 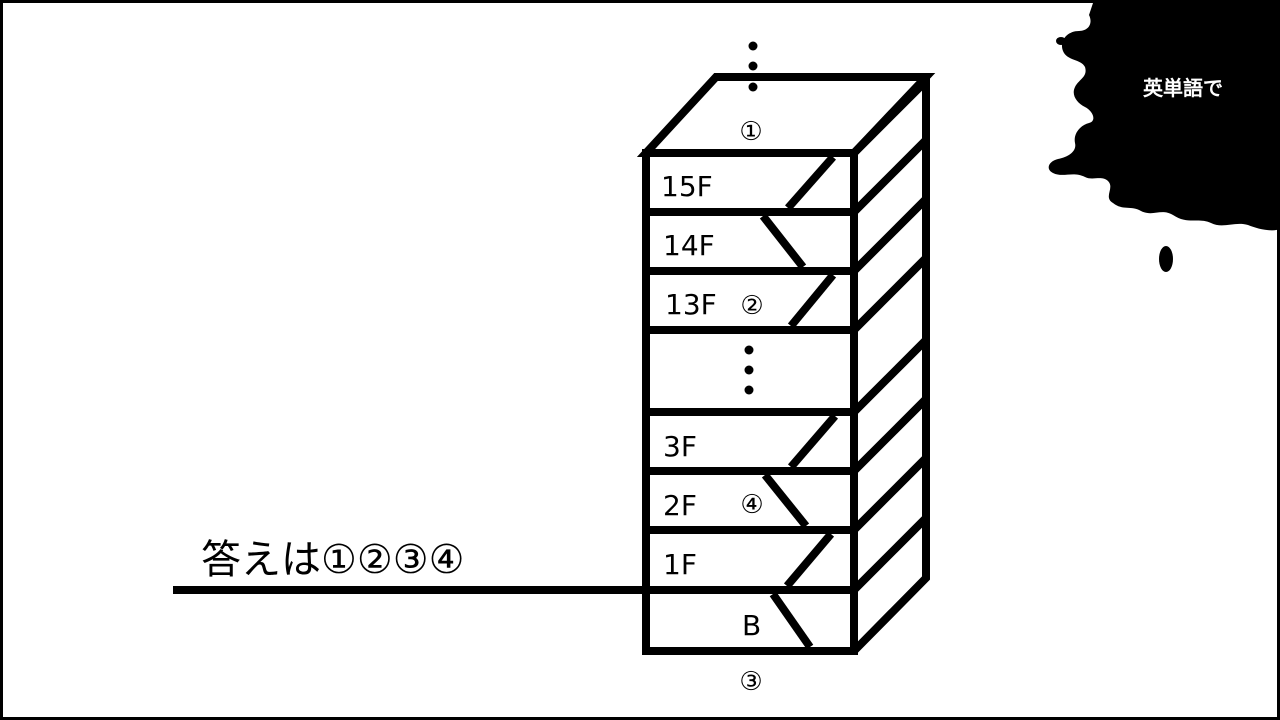 What do you see at coordinates (786, 115) in the screenshot?
I see `building-roof` at bounding box center [786, 115].